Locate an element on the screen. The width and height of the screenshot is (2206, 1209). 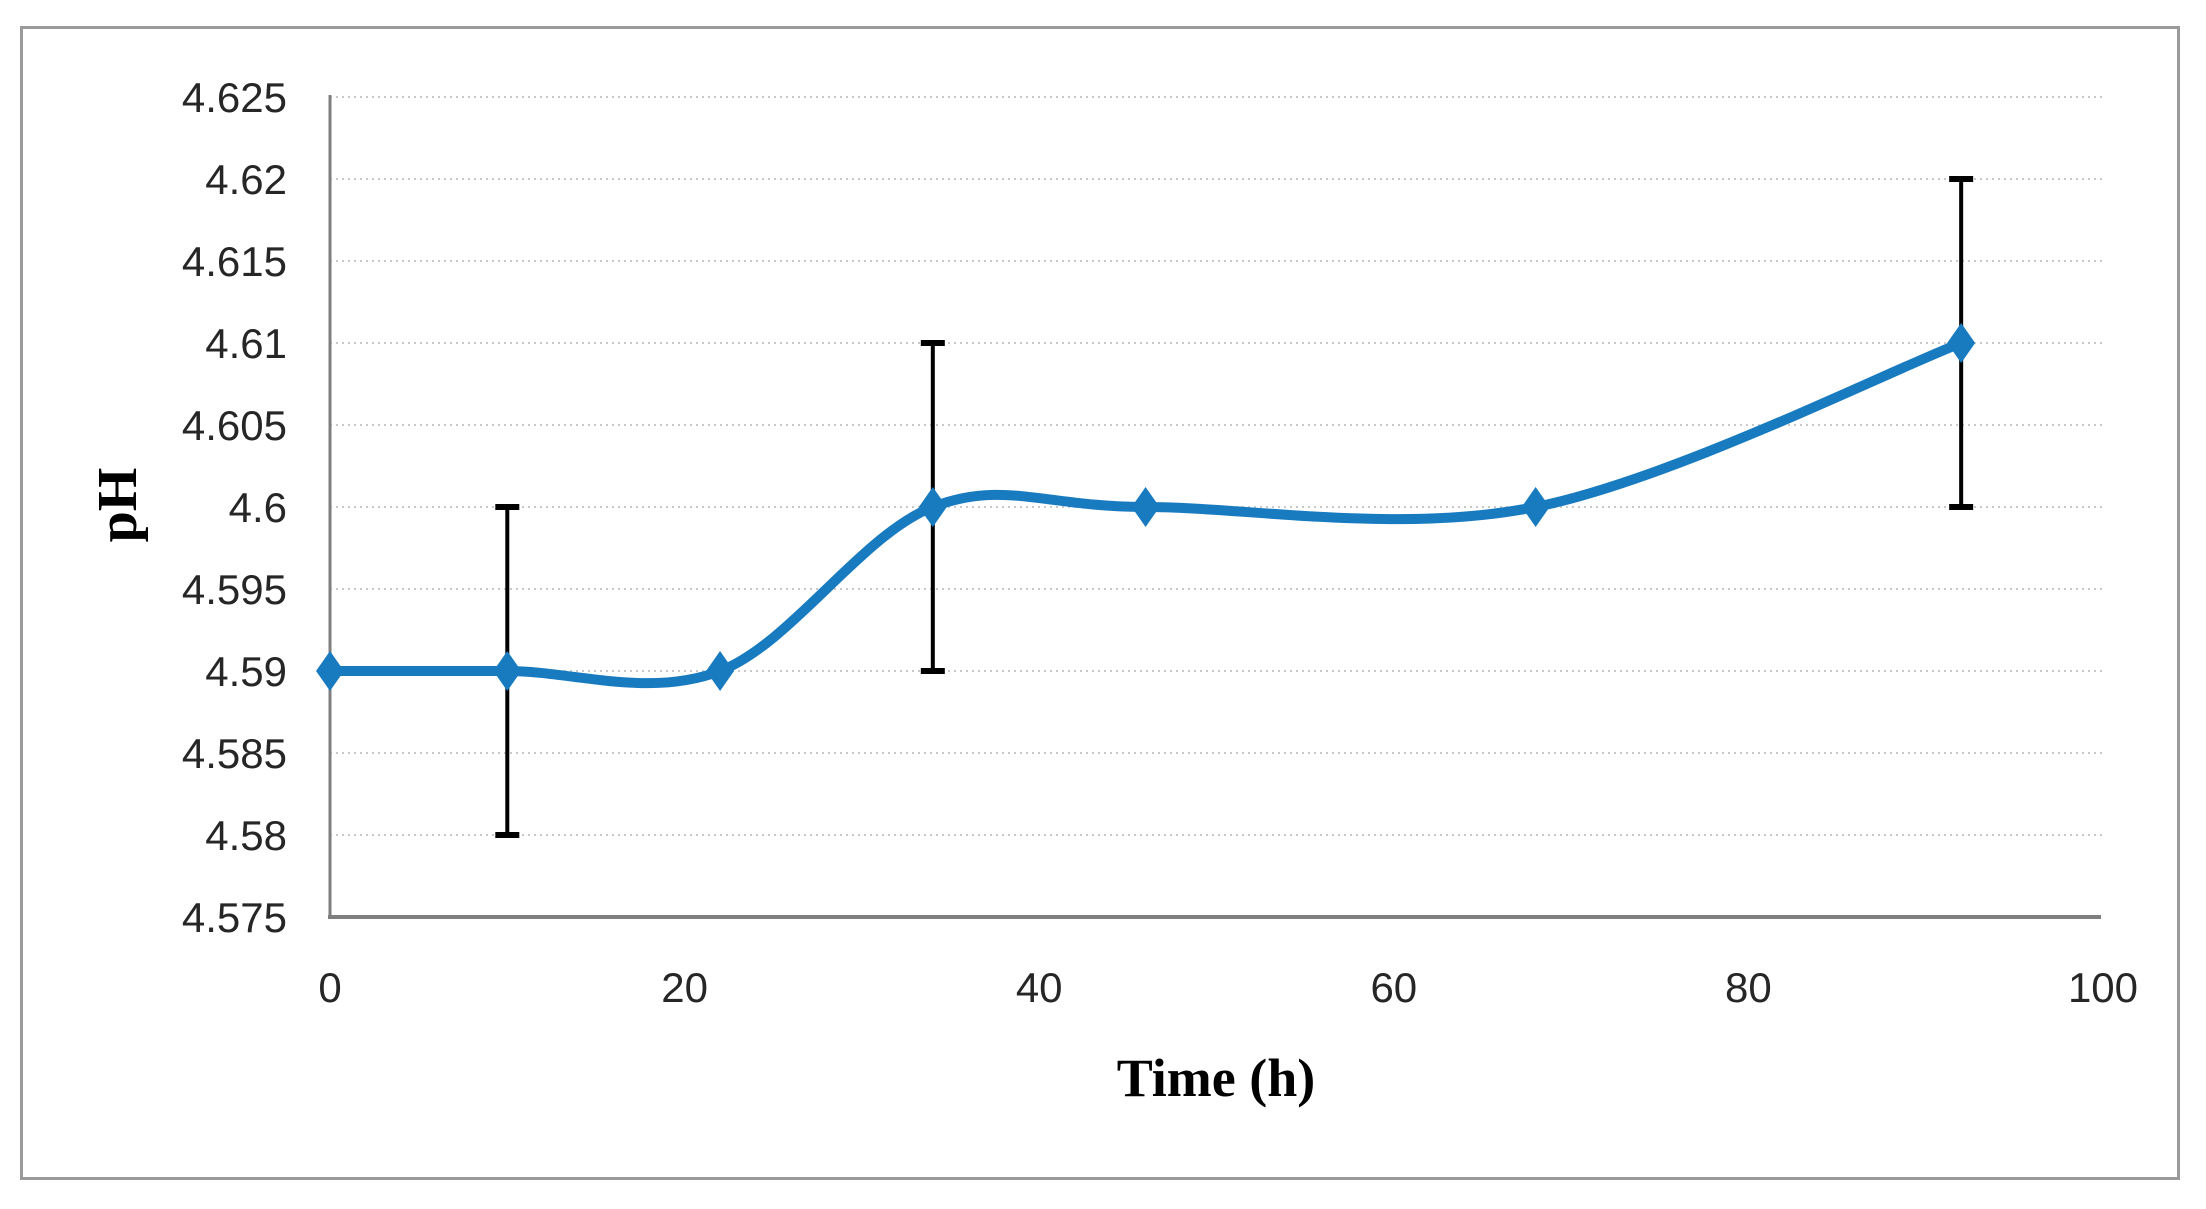
x-tick-label: 60 is located at coordinates (1393, 987).